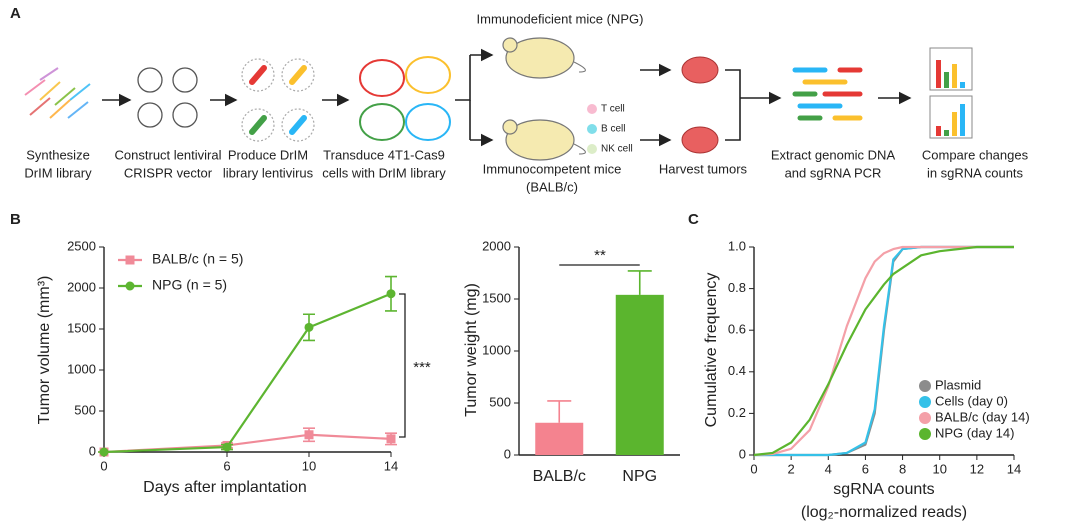 This screenshot has height=529, width=1080. Describe the element at coordinates (958, 384) in the screenshot. I see `legend-label: Plasmid` at that location.